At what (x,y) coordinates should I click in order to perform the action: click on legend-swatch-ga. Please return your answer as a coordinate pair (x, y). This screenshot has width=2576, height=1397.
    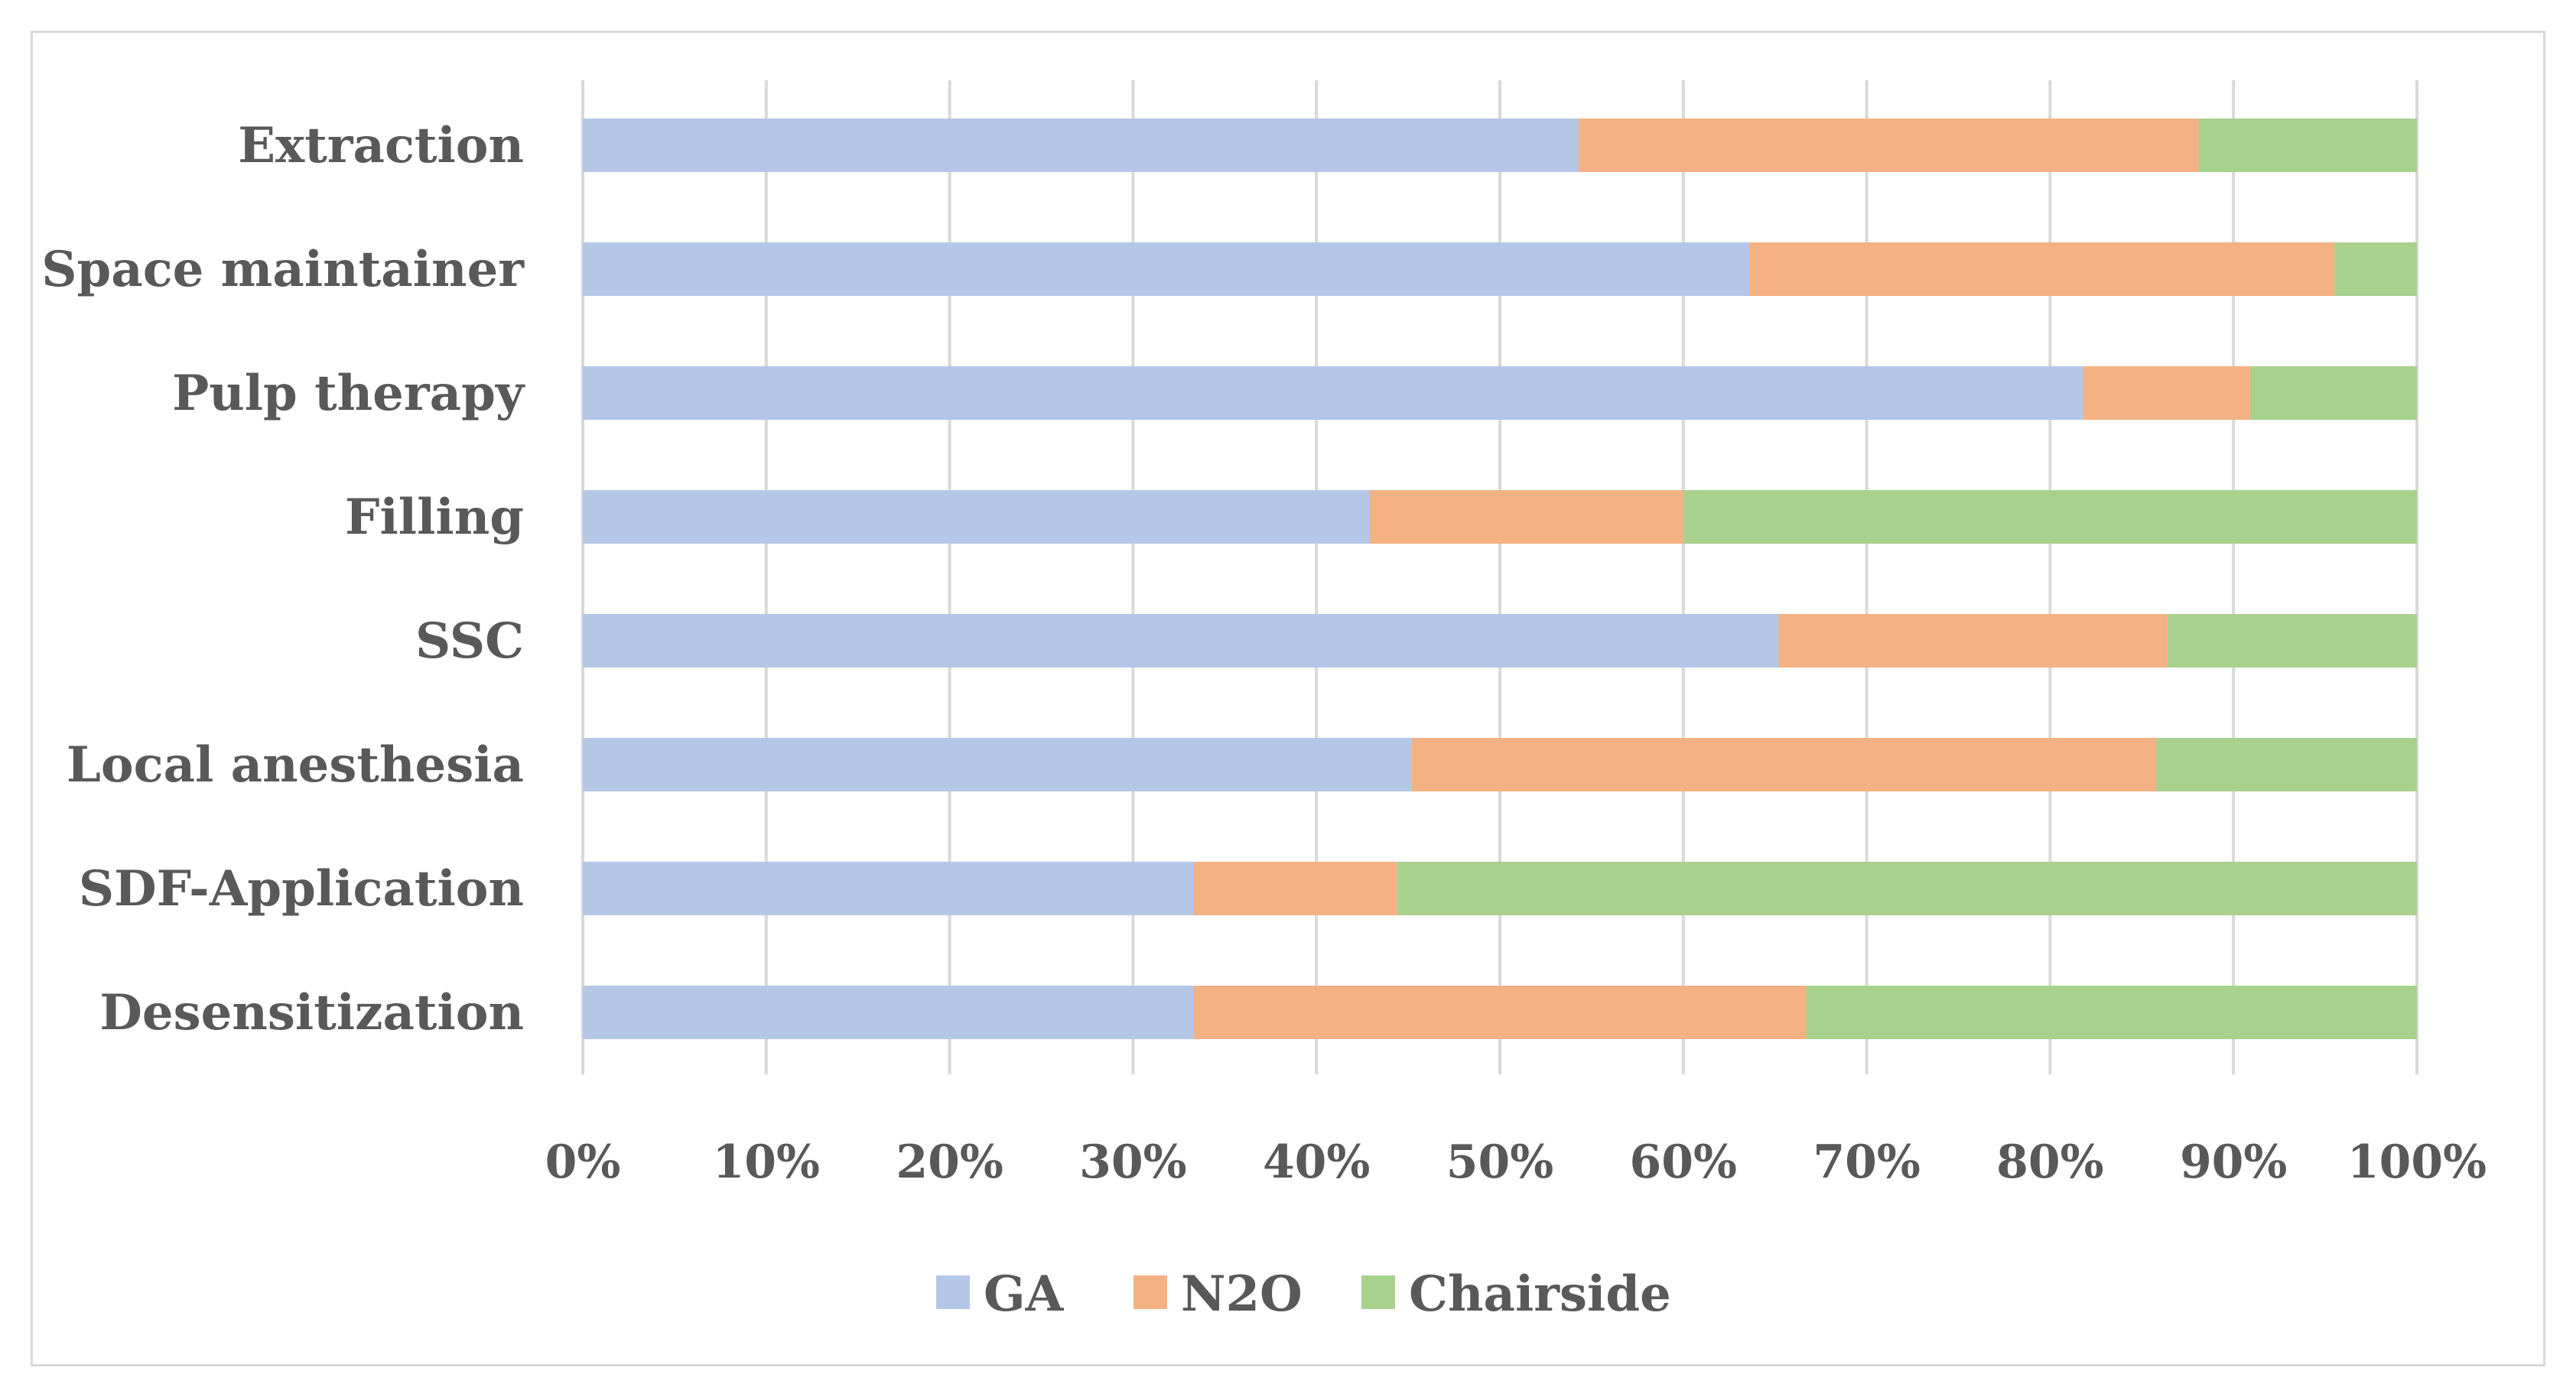
    Looking at the image, I should click on (953, 1292).